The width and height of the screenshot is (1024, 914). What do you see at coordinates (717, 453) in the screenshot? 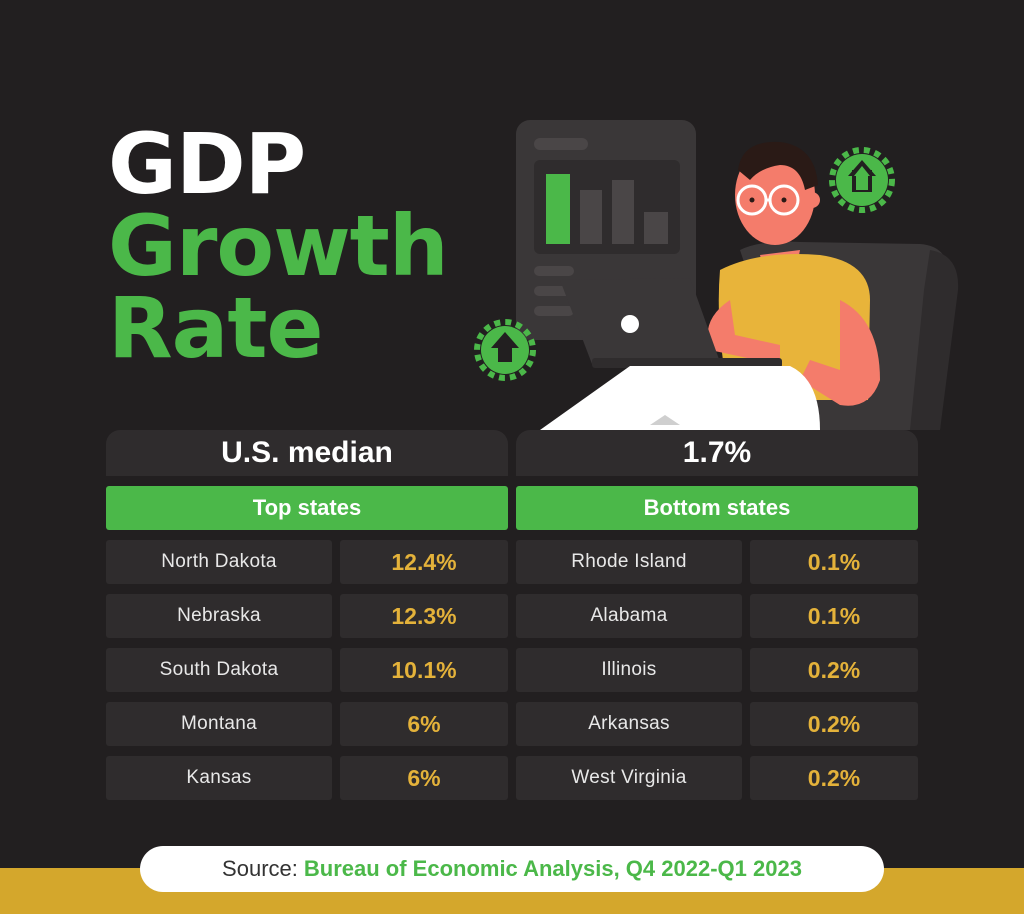
I see `median-value: 1.7%` at bounding box center [717, 453].